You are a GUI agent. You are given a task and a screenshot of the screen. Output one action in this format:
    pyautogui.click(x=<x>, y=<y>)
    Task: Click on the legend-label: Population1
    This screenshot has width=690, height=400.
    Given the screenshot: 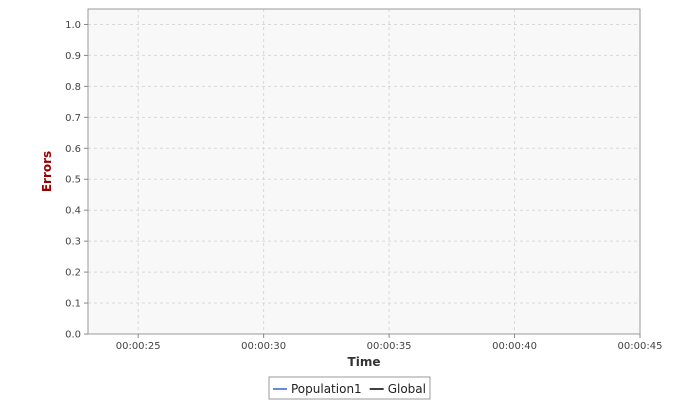 What is the action you would take?
    pyautogui.click(x=326, y=389)
    